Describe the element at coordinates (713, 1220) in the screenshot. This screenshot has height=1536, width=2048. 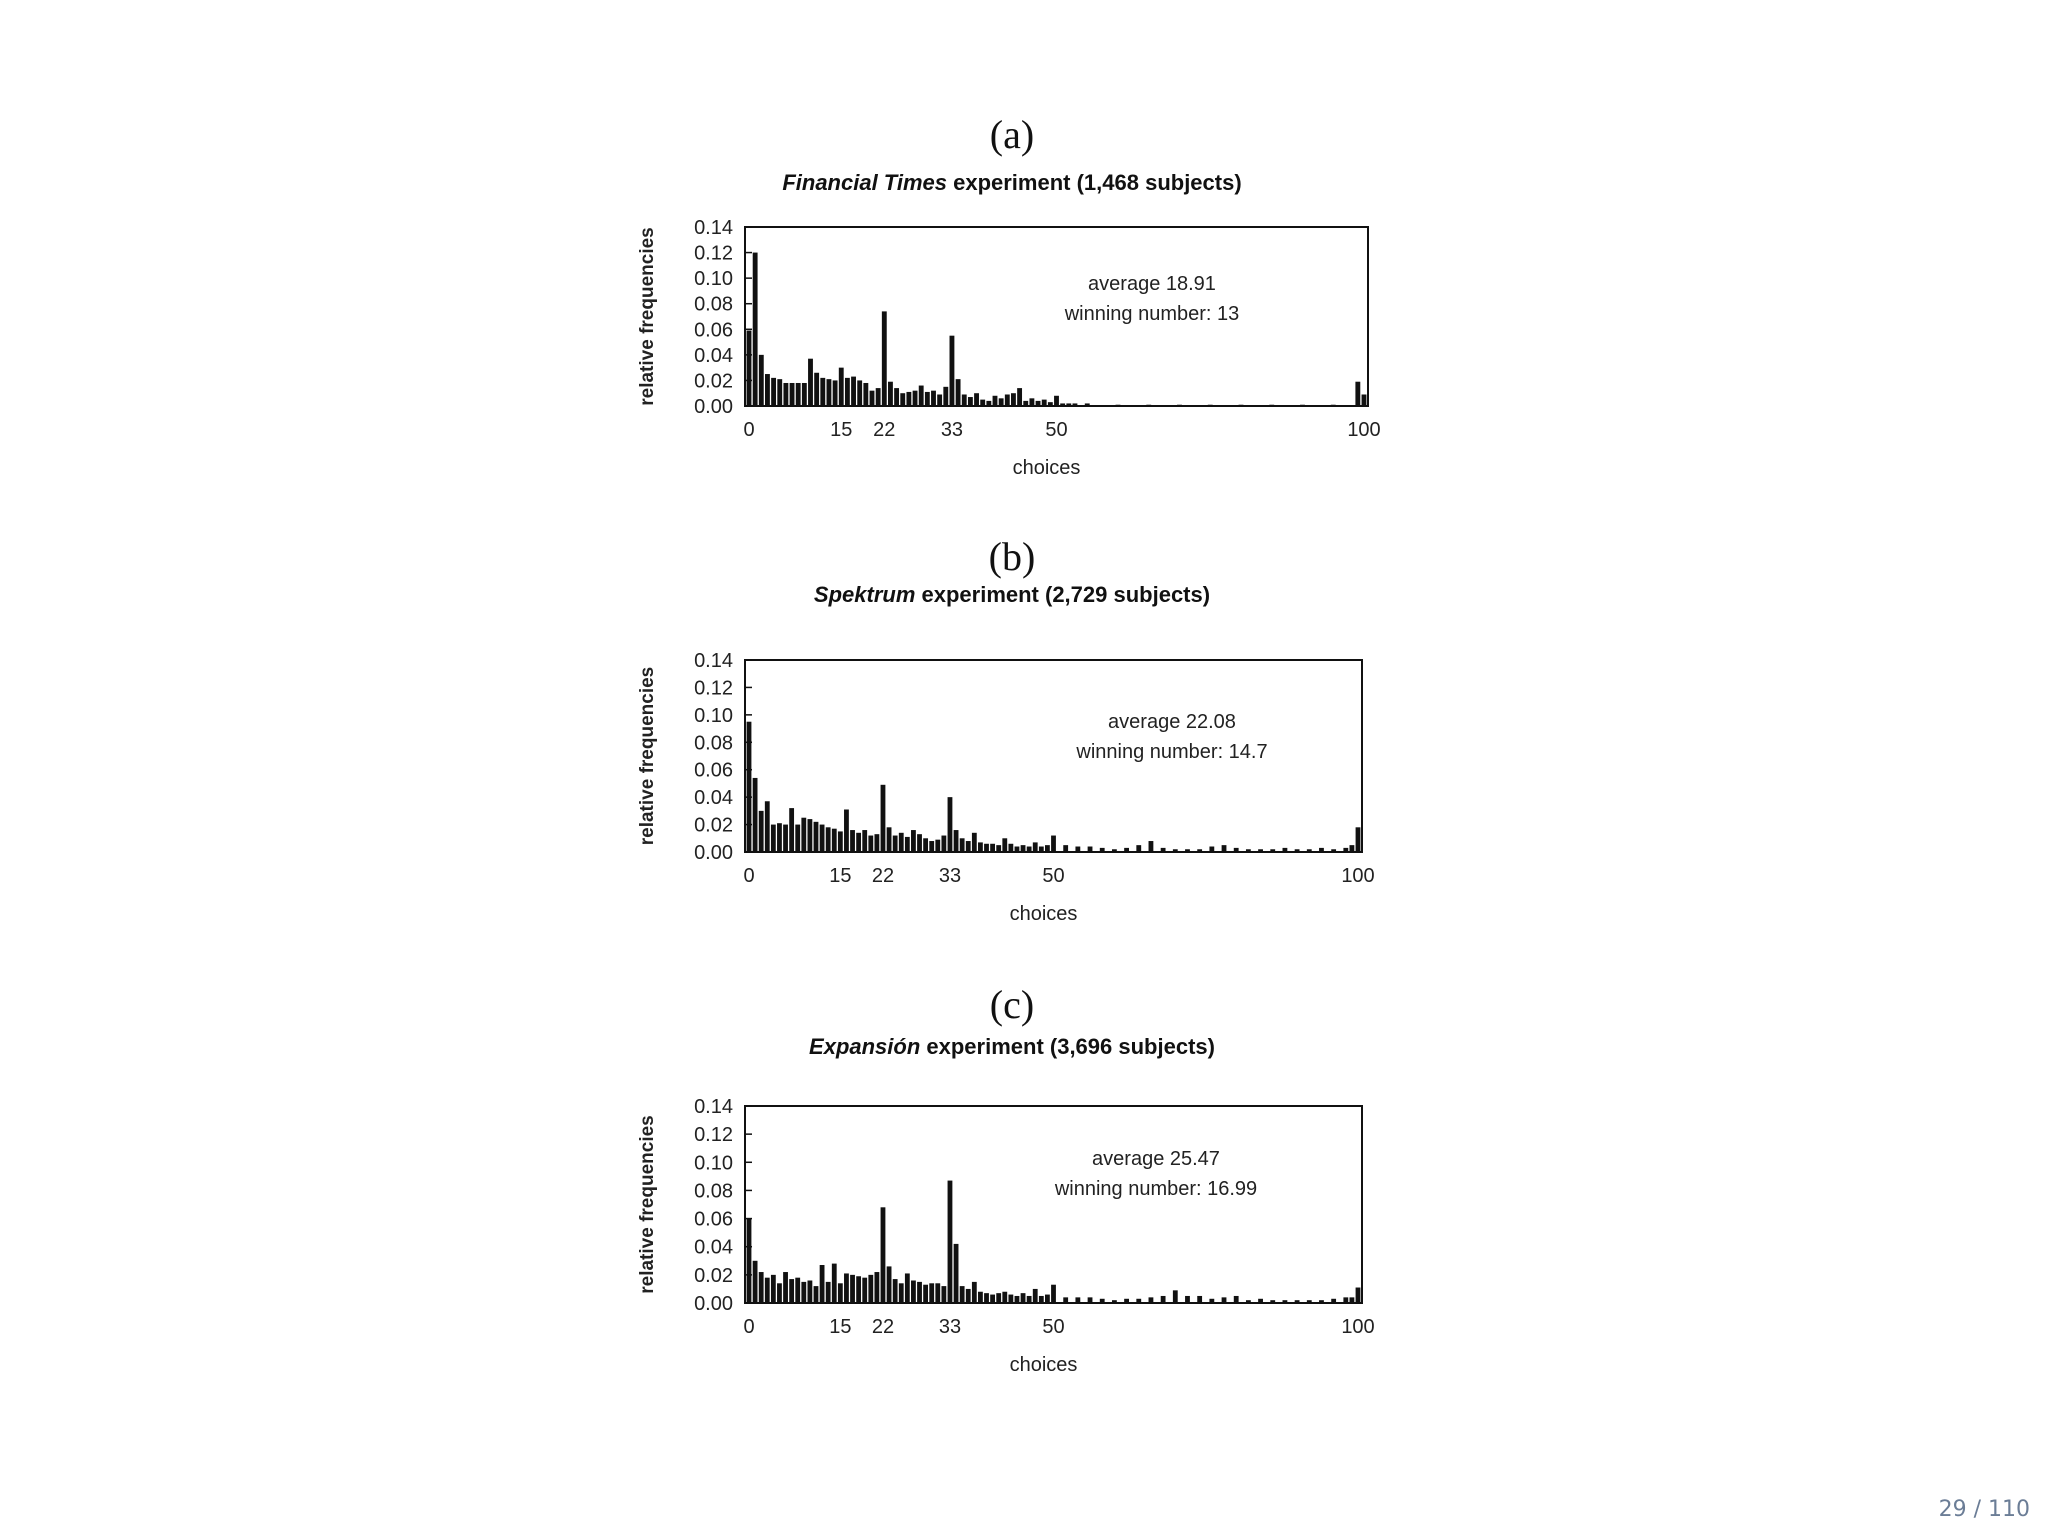
I see `y-tick-label: 0.06` at that location.